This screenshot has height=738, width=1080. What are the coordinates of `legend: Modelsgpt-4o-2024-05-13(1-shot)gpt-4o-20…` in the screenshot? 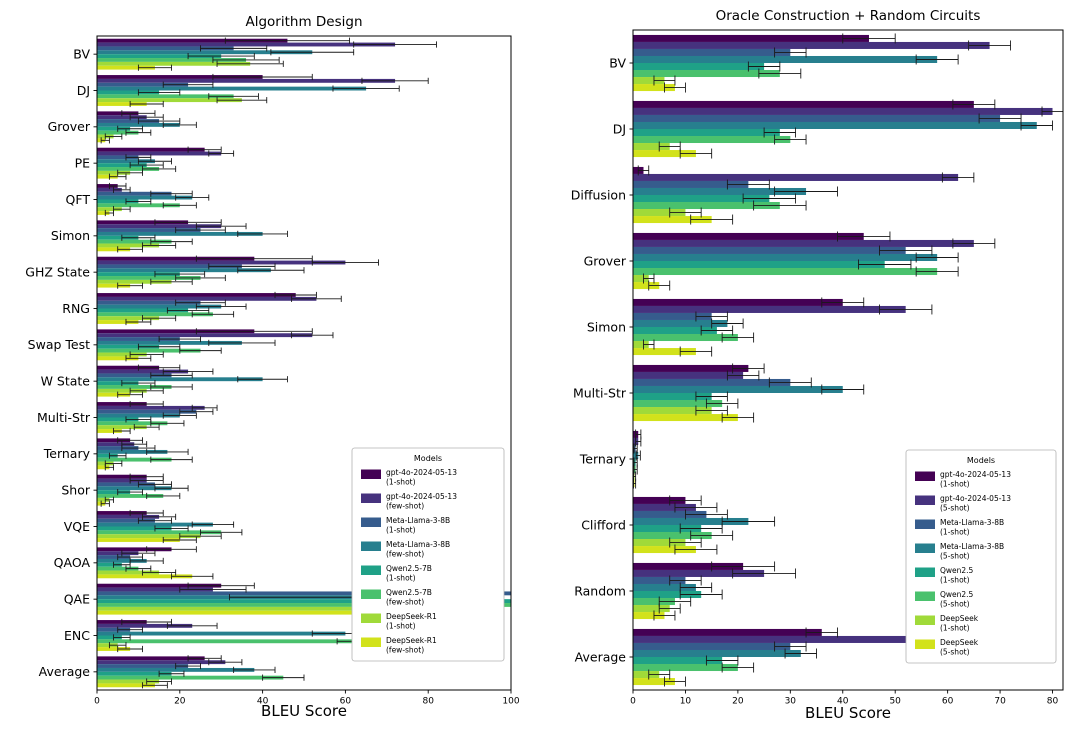 It's located at (981, 556).